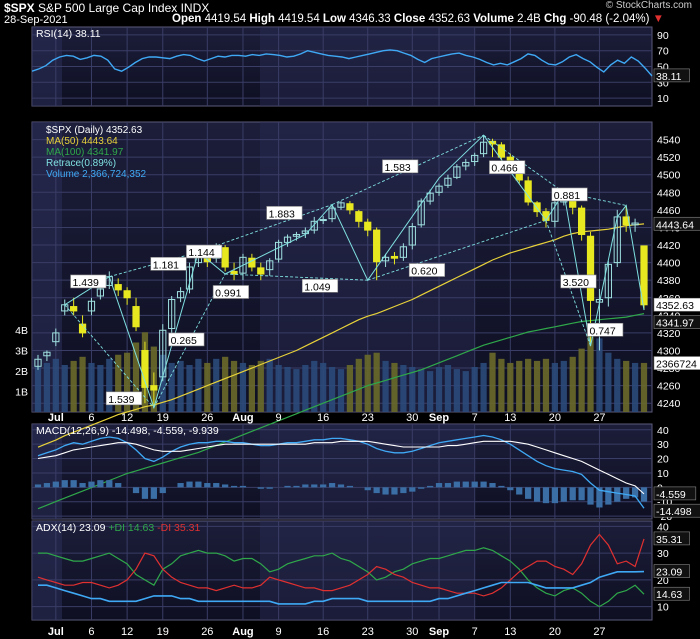  I want to click on x-tick-label: 9, so click(279, 418).